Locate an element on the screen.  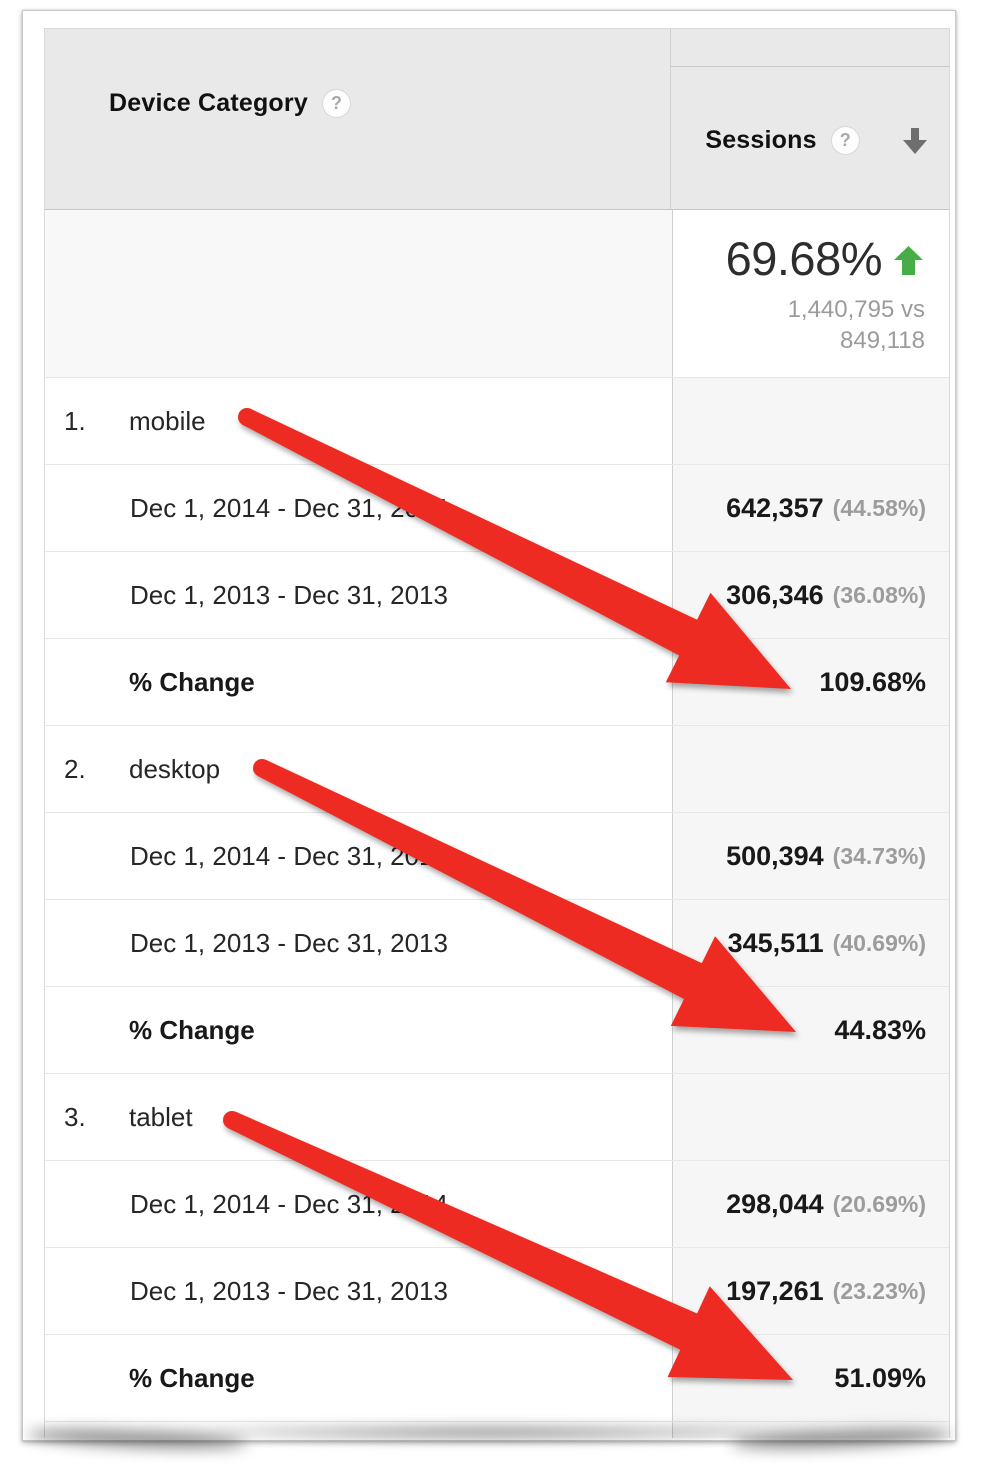
row-index: 3. is located at coordinates (75, 1116).